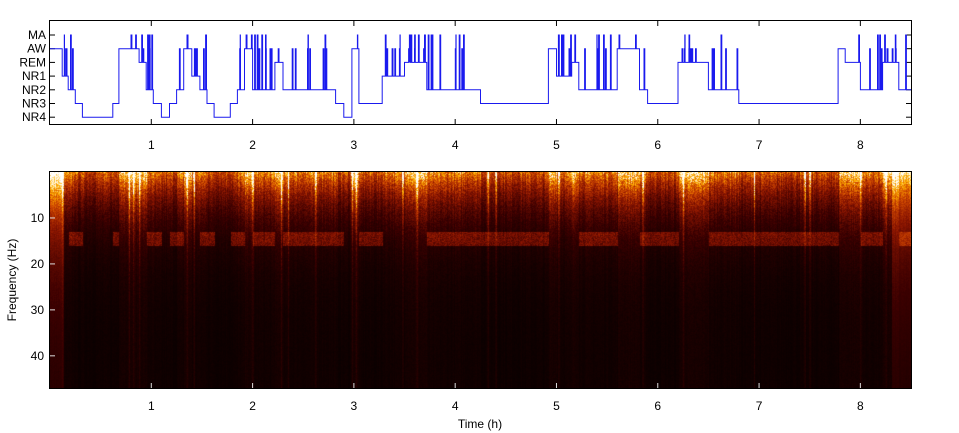 This screenshot has width=959, height=433. I want to click on hypnogram-x-tick-label: 1, so click(151, 145).